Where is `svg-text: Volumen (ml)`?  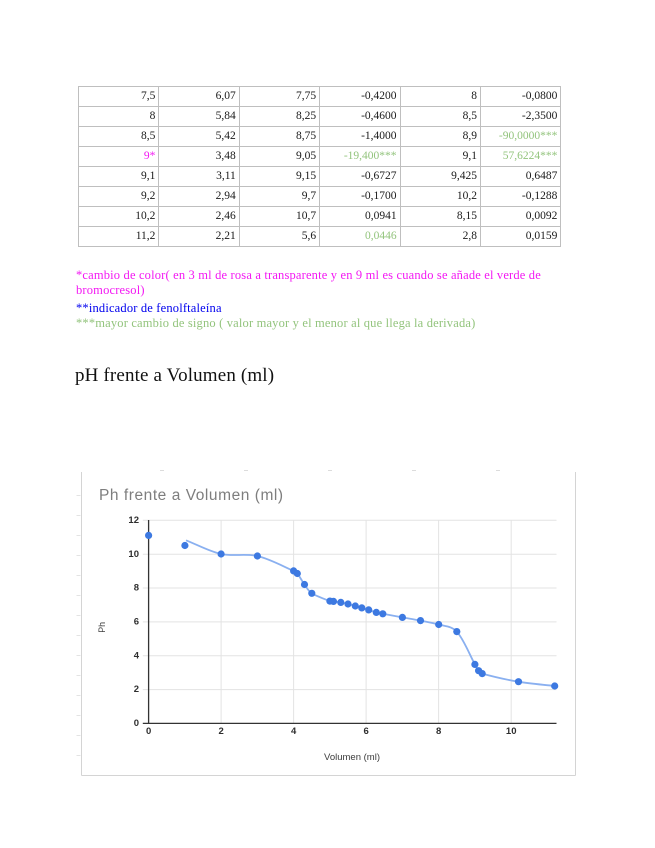 svg-text: Volumen (ml) is located at coordinates (352, 757).